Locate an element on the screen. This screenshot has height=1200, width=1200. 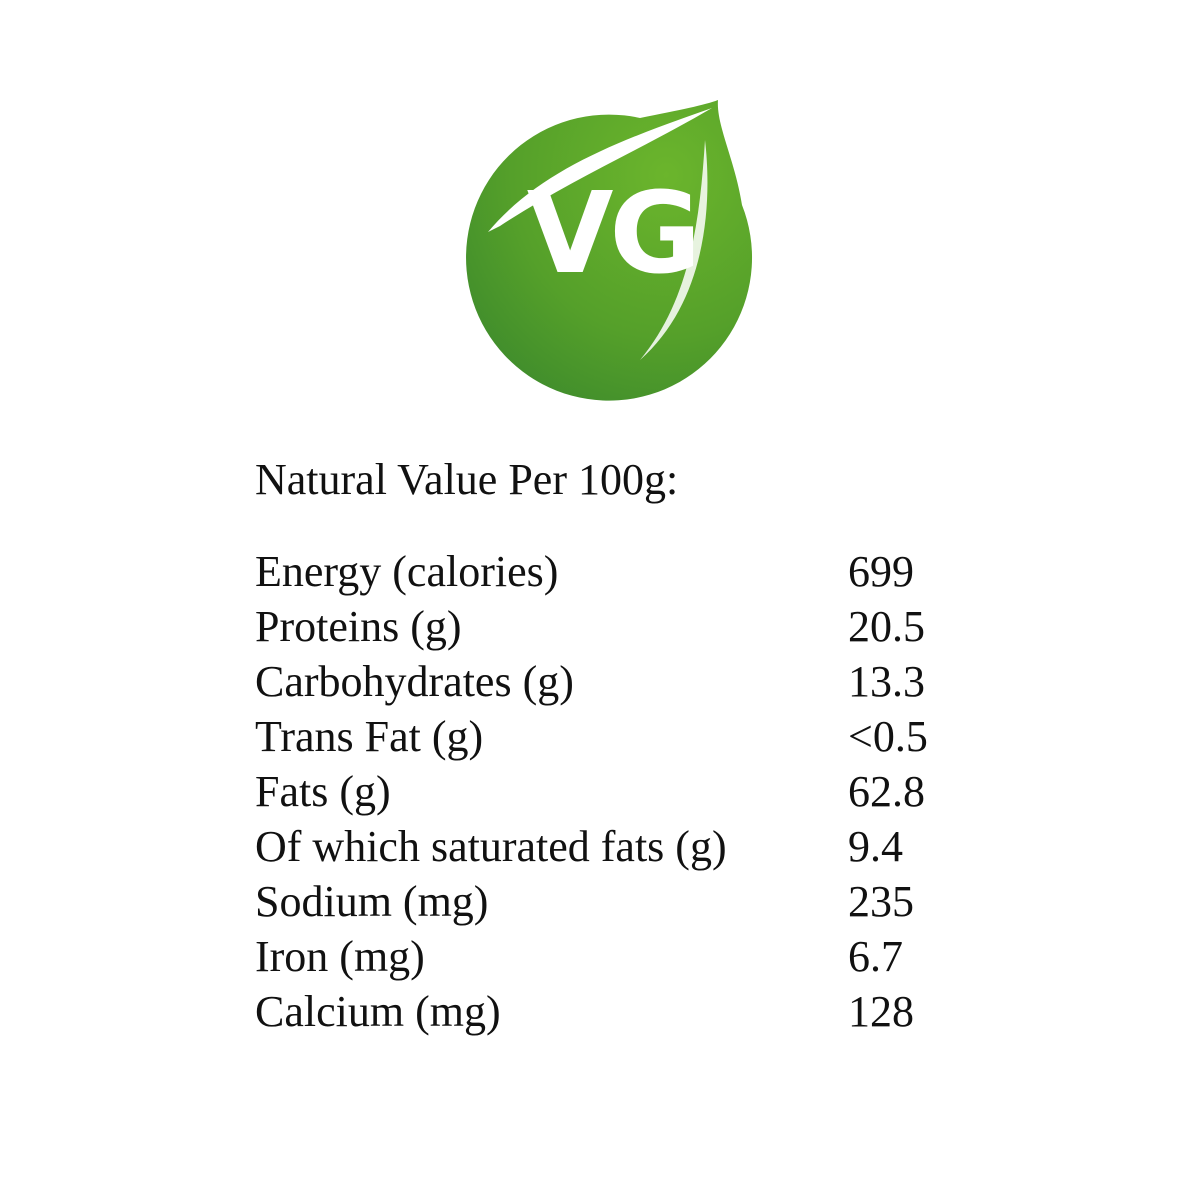
nutrient-label: Fats (g) is located at coordinates (323, 791).